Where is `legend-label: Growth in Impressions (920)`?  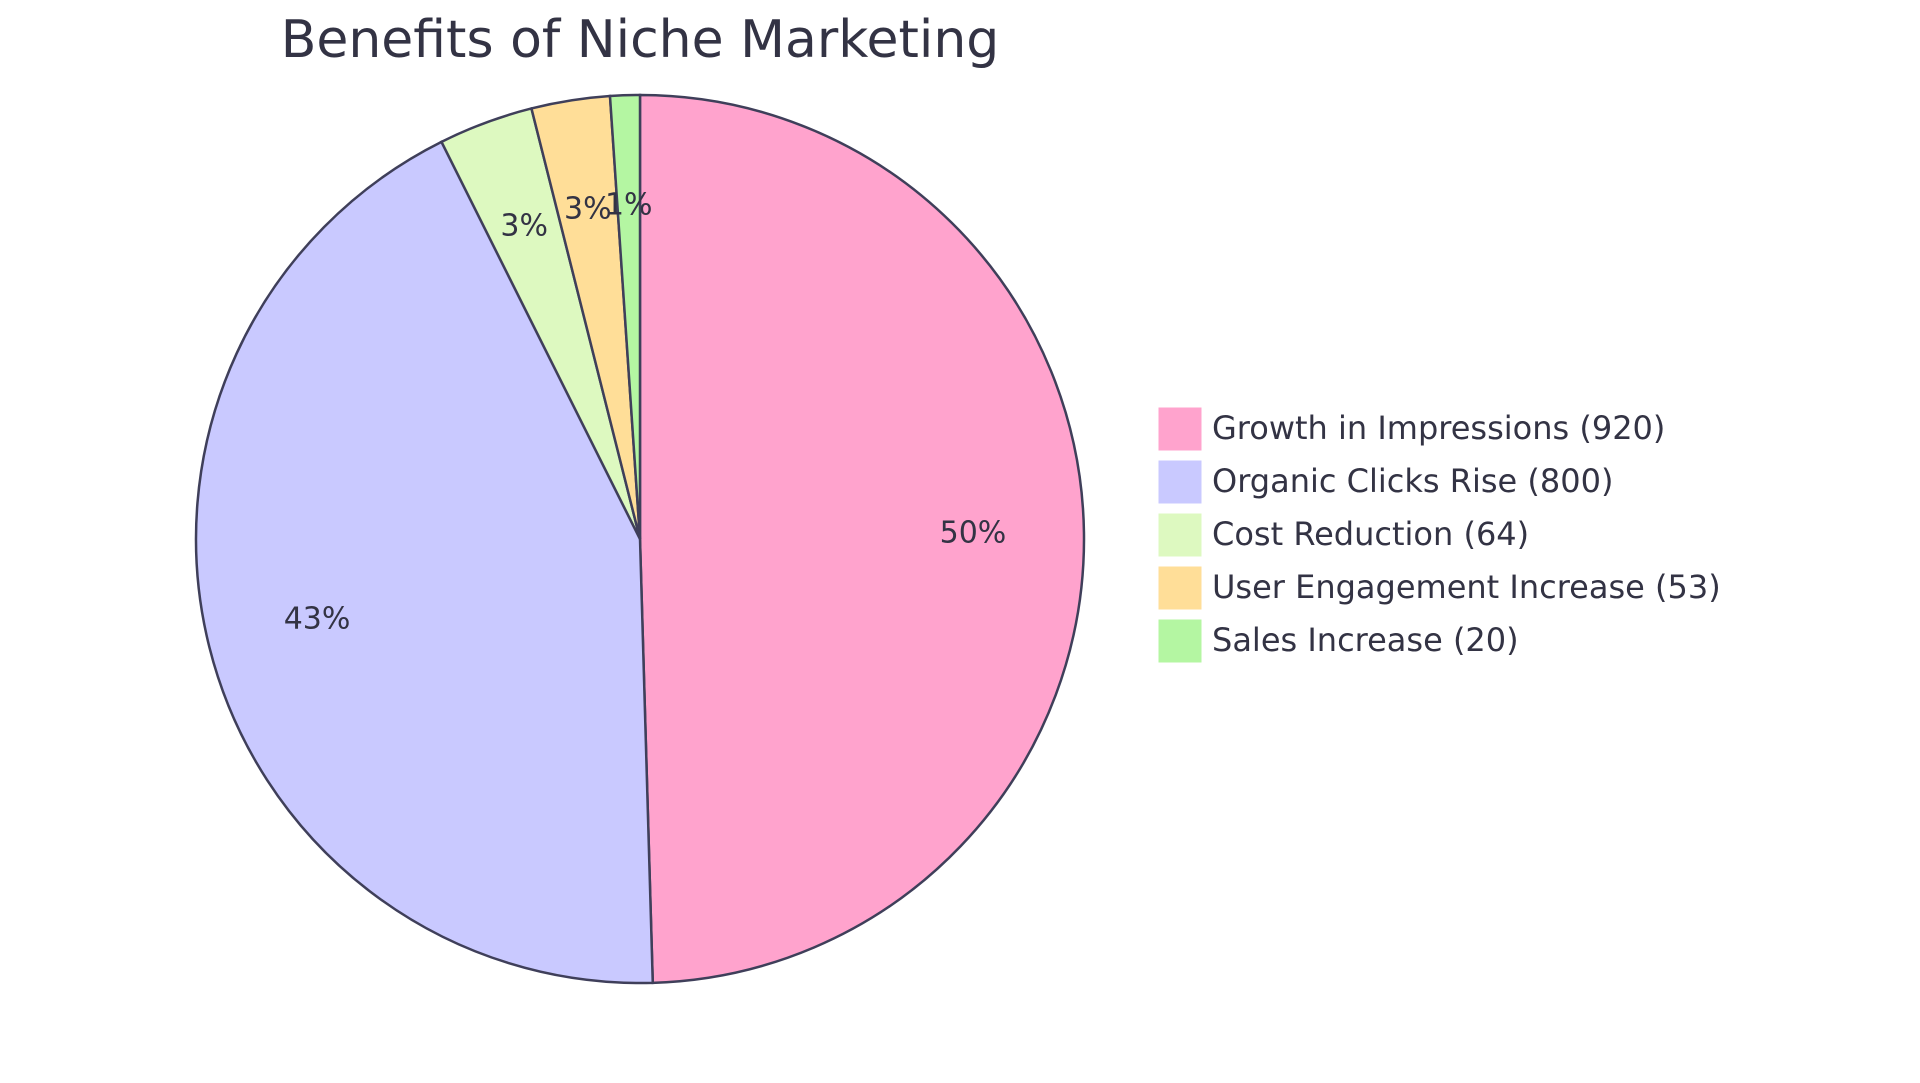 legend-label: Growth in Impressions (920) is located at coordinates (1438, 428).